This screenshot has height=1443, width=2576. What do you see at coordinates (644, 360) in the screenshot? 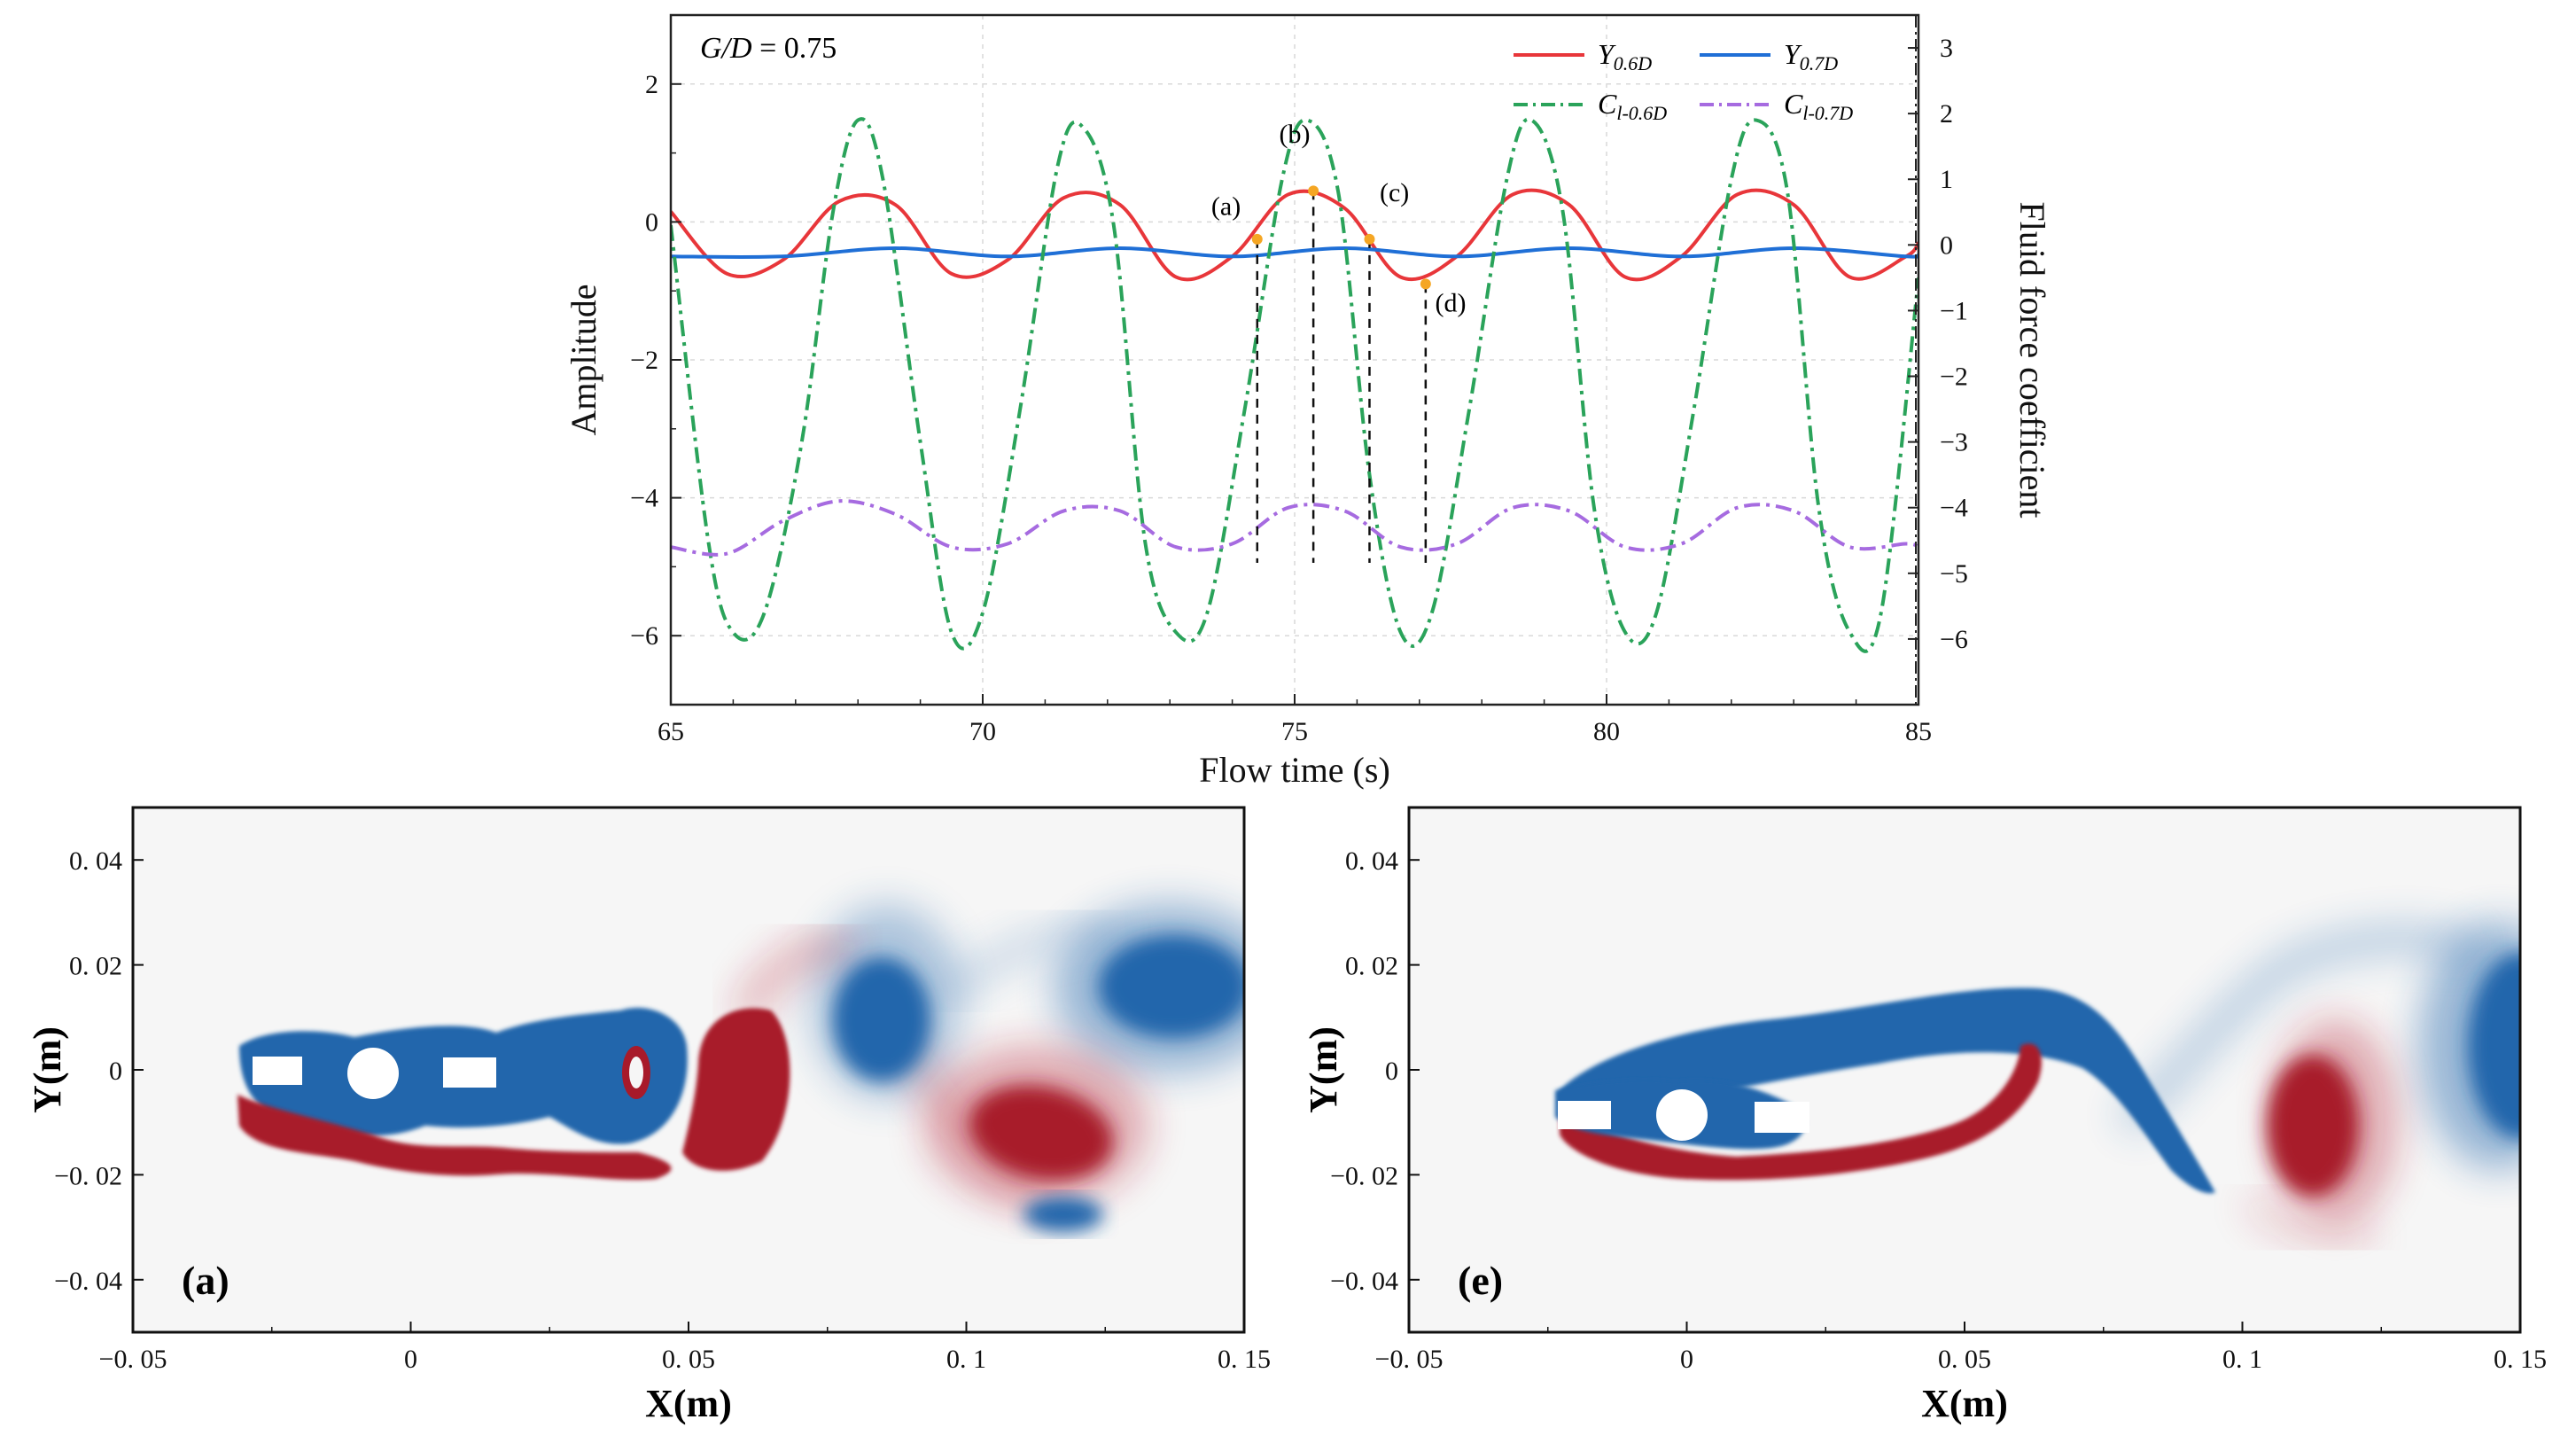
I see `y-tick-label: −2` at bounding box center [644, 360].